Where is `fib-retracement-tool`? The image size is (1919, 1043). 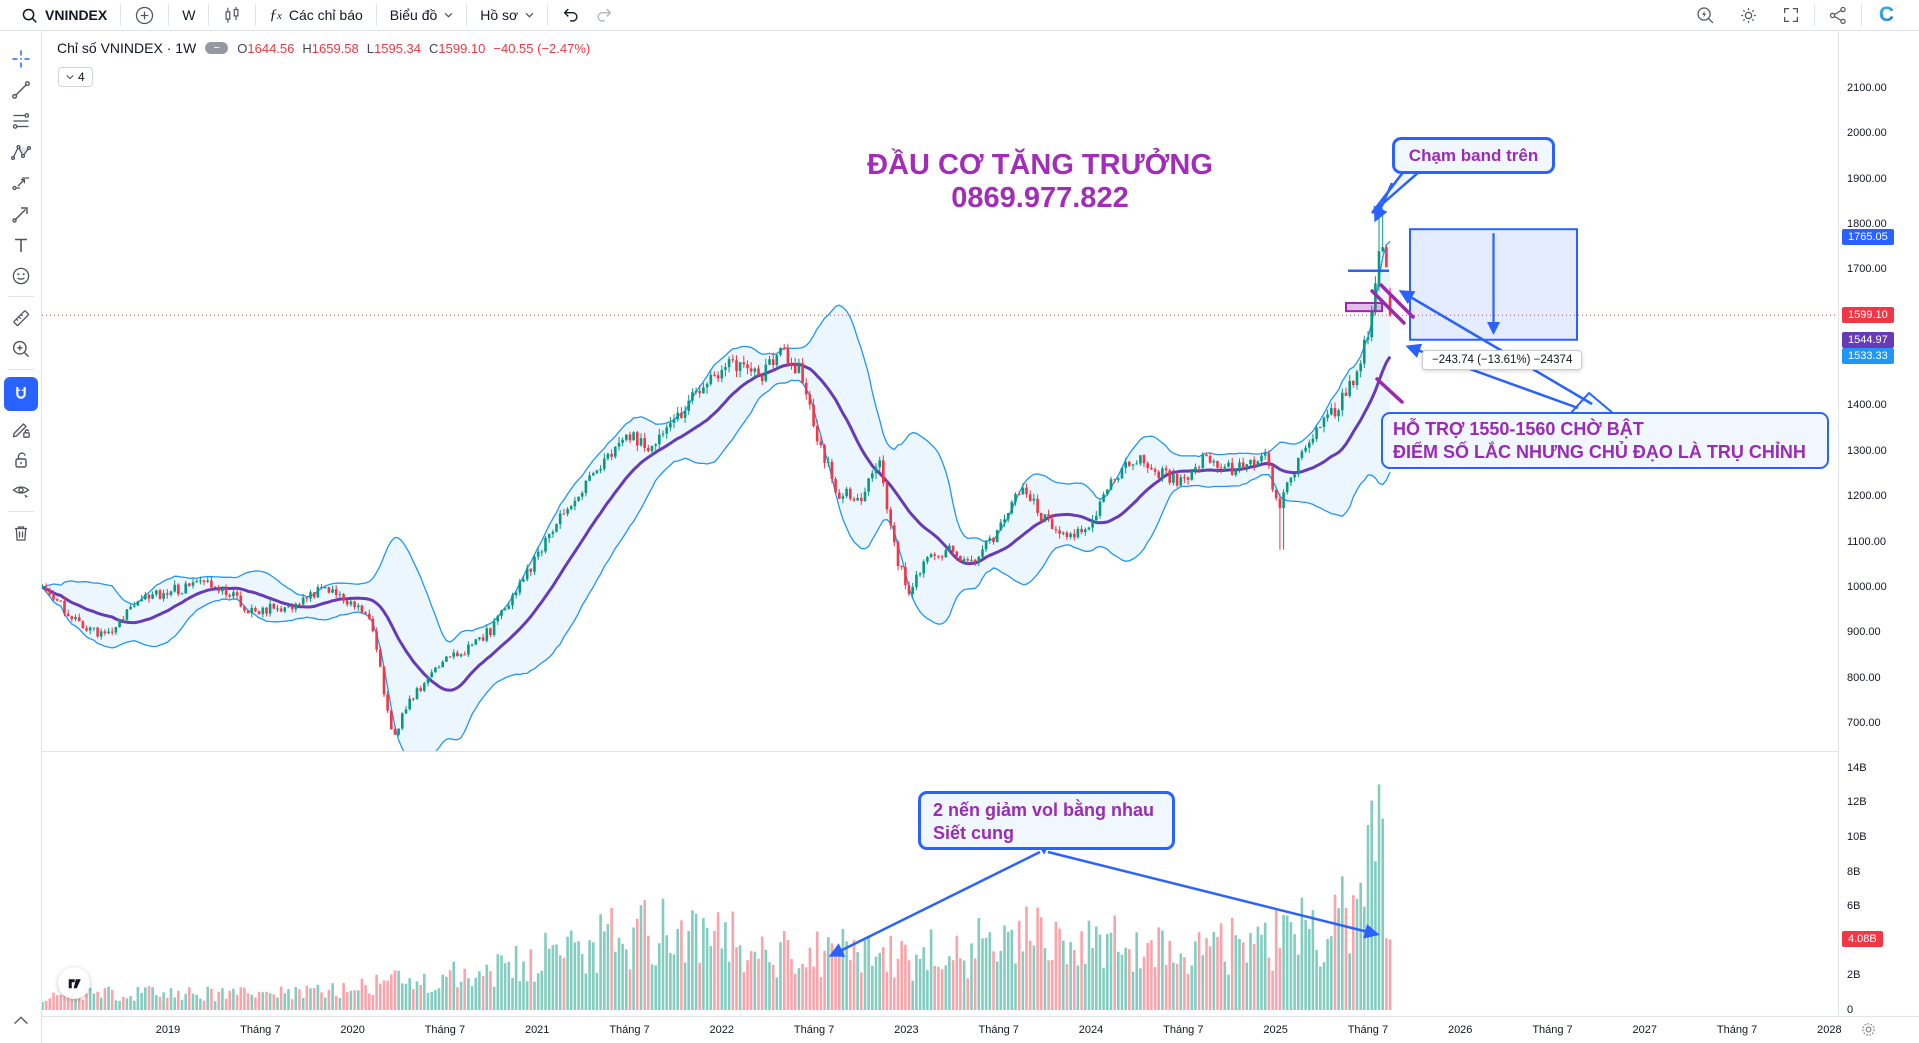
fib-retracement-tool is located at coordinates (21, 120).